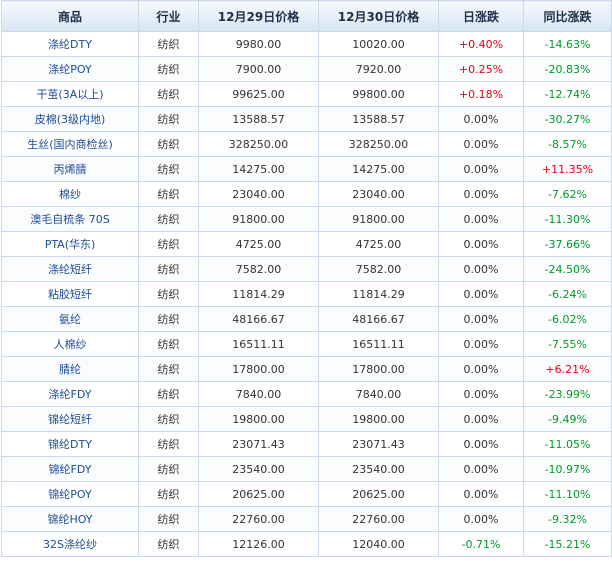 The height and width of the screenshot is (570, 612). What do you see at coordinates (258, 269) in the screenshot?
I see `price-dec29-cell: 7582.00` at bounding box center [258, 269].